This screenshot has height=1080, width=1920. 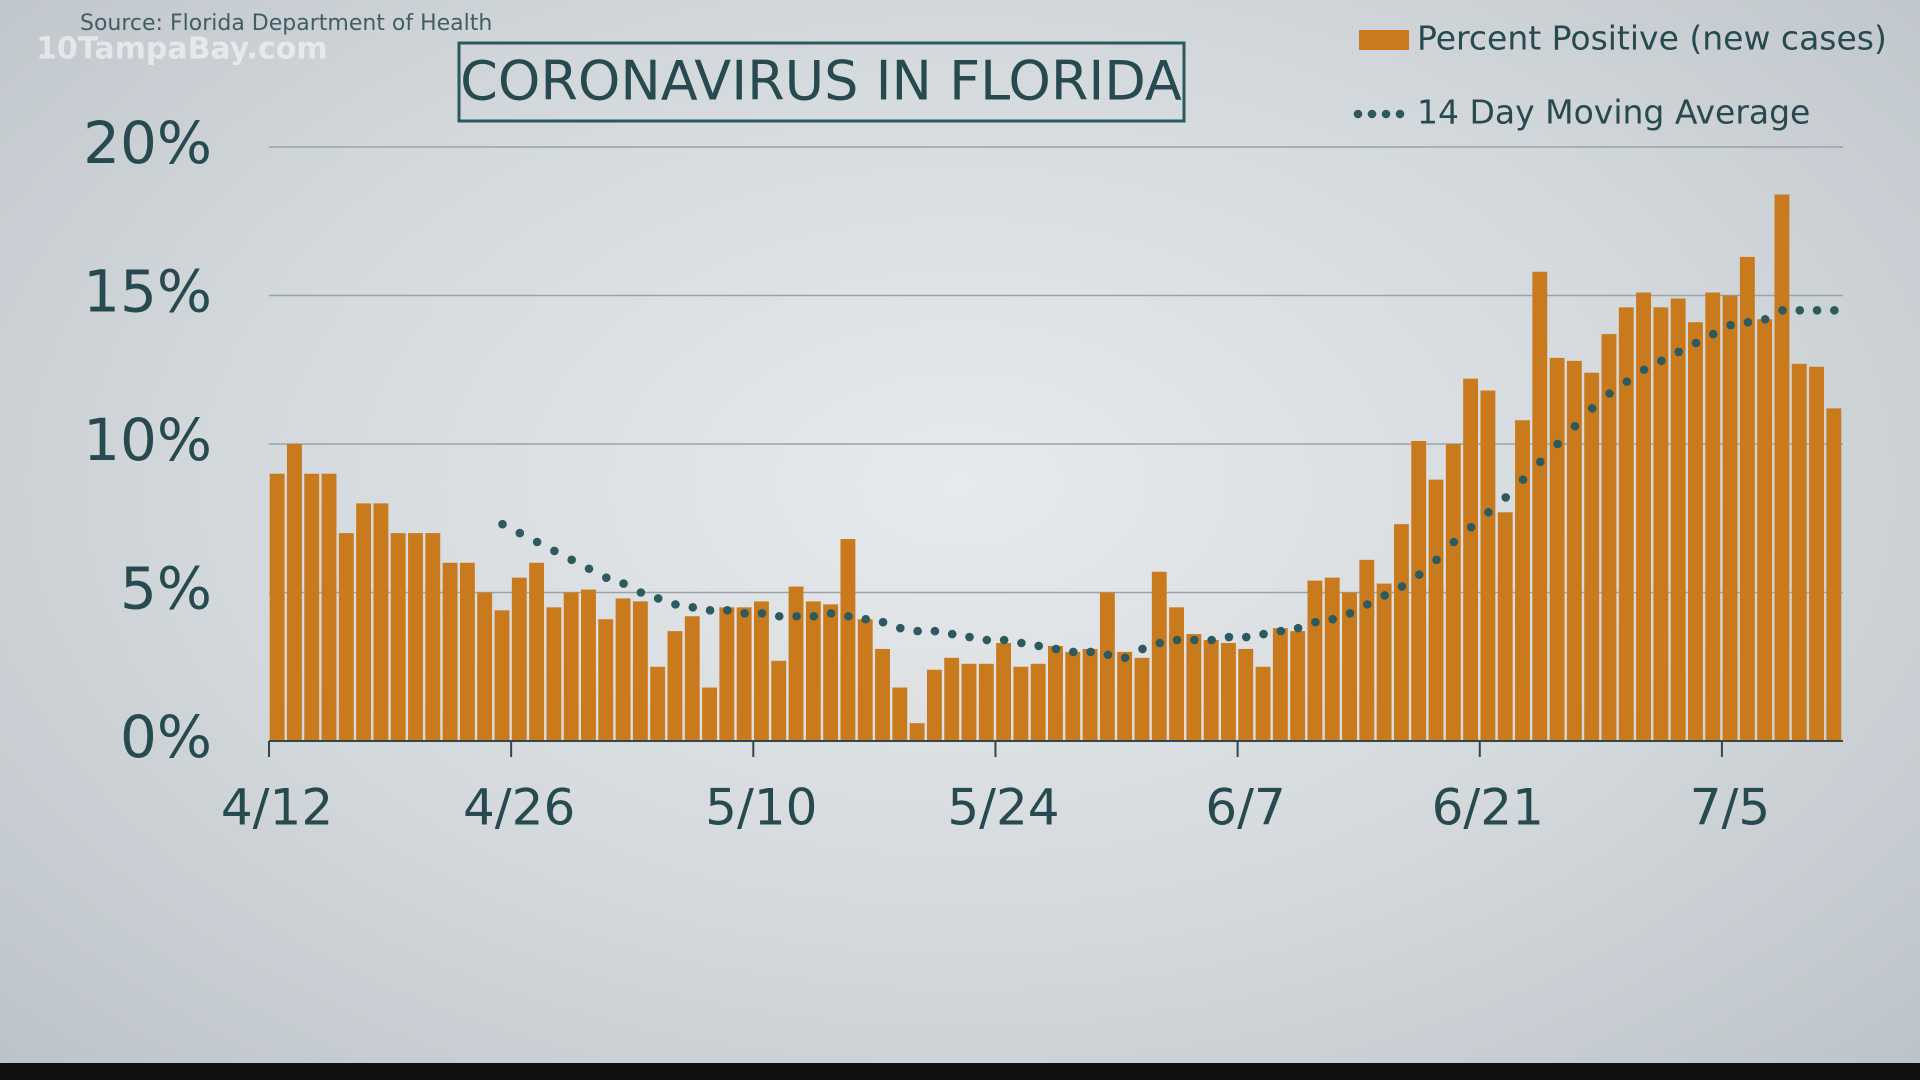 I want to click on y-tick-label: 15%, so click(x=147, y=292).